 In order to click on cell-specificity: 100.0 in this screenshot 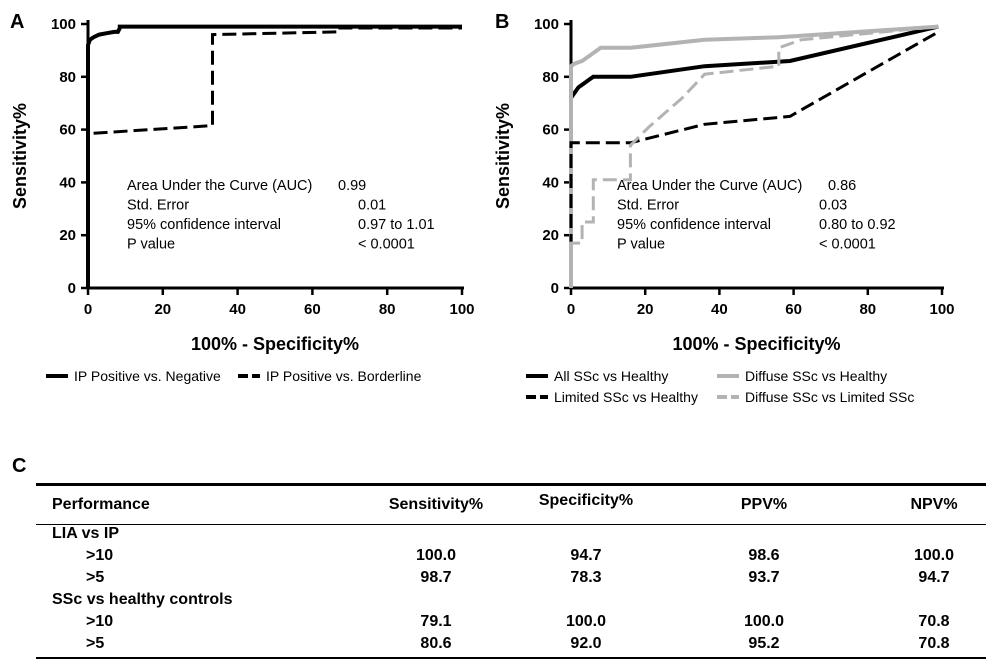, I will do `click(586, 621)`.